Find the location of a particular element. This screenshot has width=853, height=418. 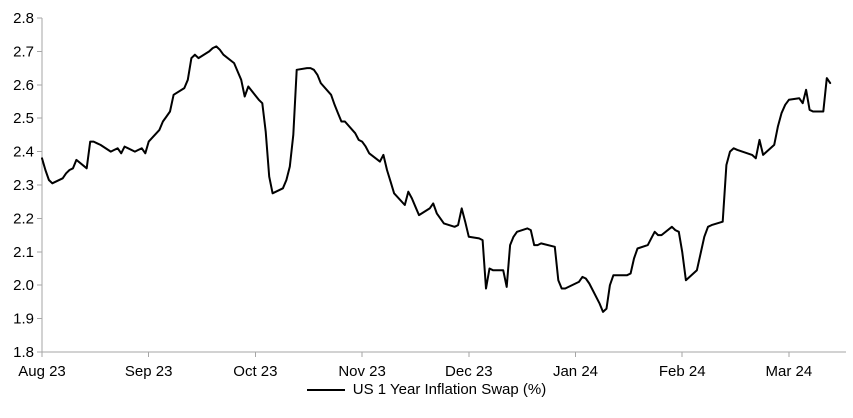

x-tick-label: Nov 23 is located at coordinates (362, 371).